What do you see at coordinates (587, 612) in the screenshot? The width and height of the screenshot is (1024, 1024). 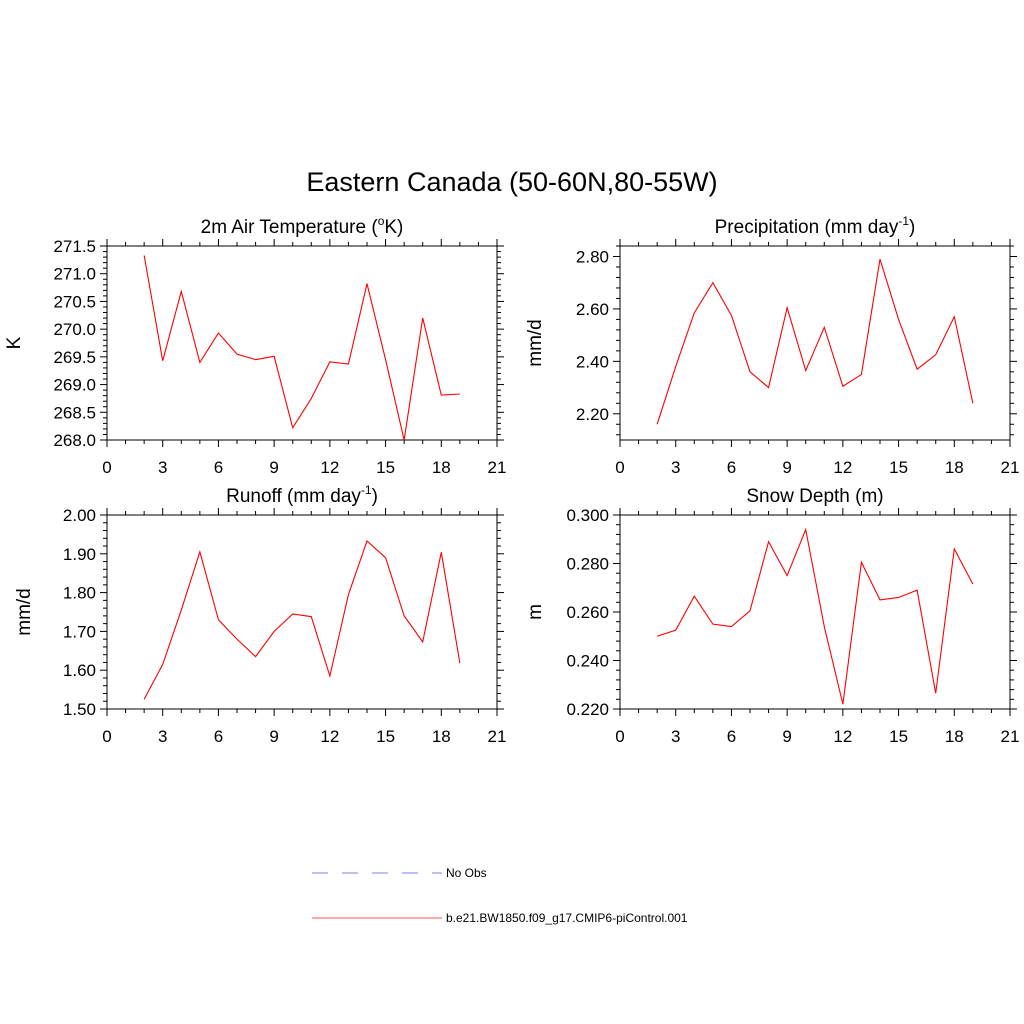 I see `y-tick-label: 0.260` at bounding box center [587, 612].